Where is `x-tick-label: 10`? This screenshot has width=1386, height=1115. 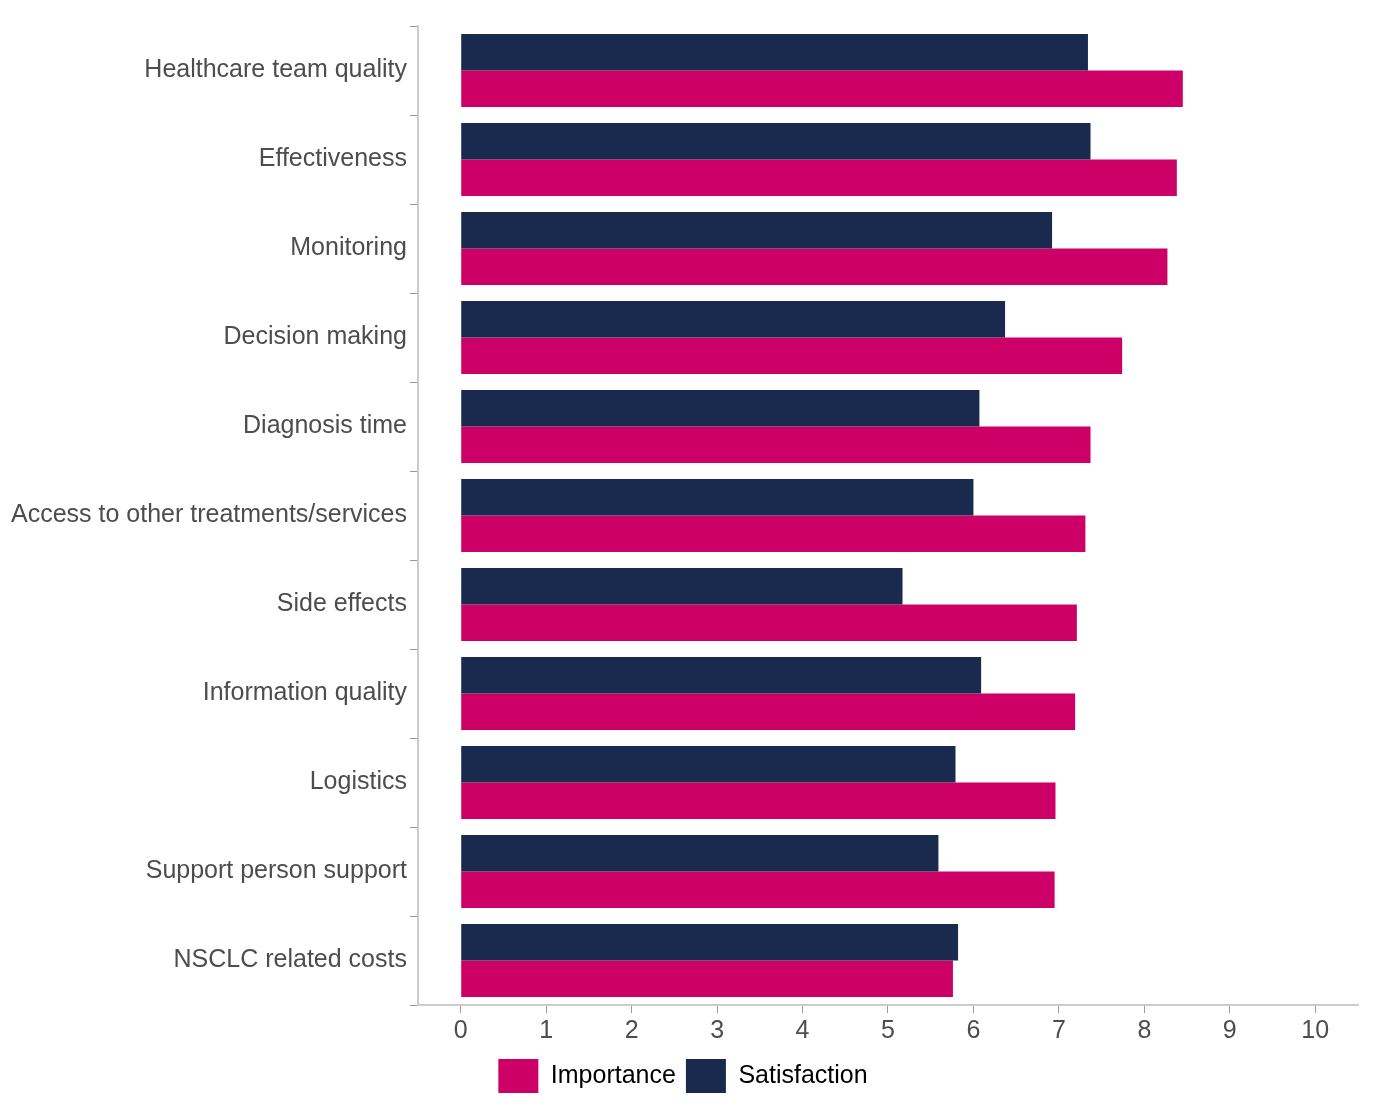 x-tick-label: 10 is located at coordinates (1315, 1028).